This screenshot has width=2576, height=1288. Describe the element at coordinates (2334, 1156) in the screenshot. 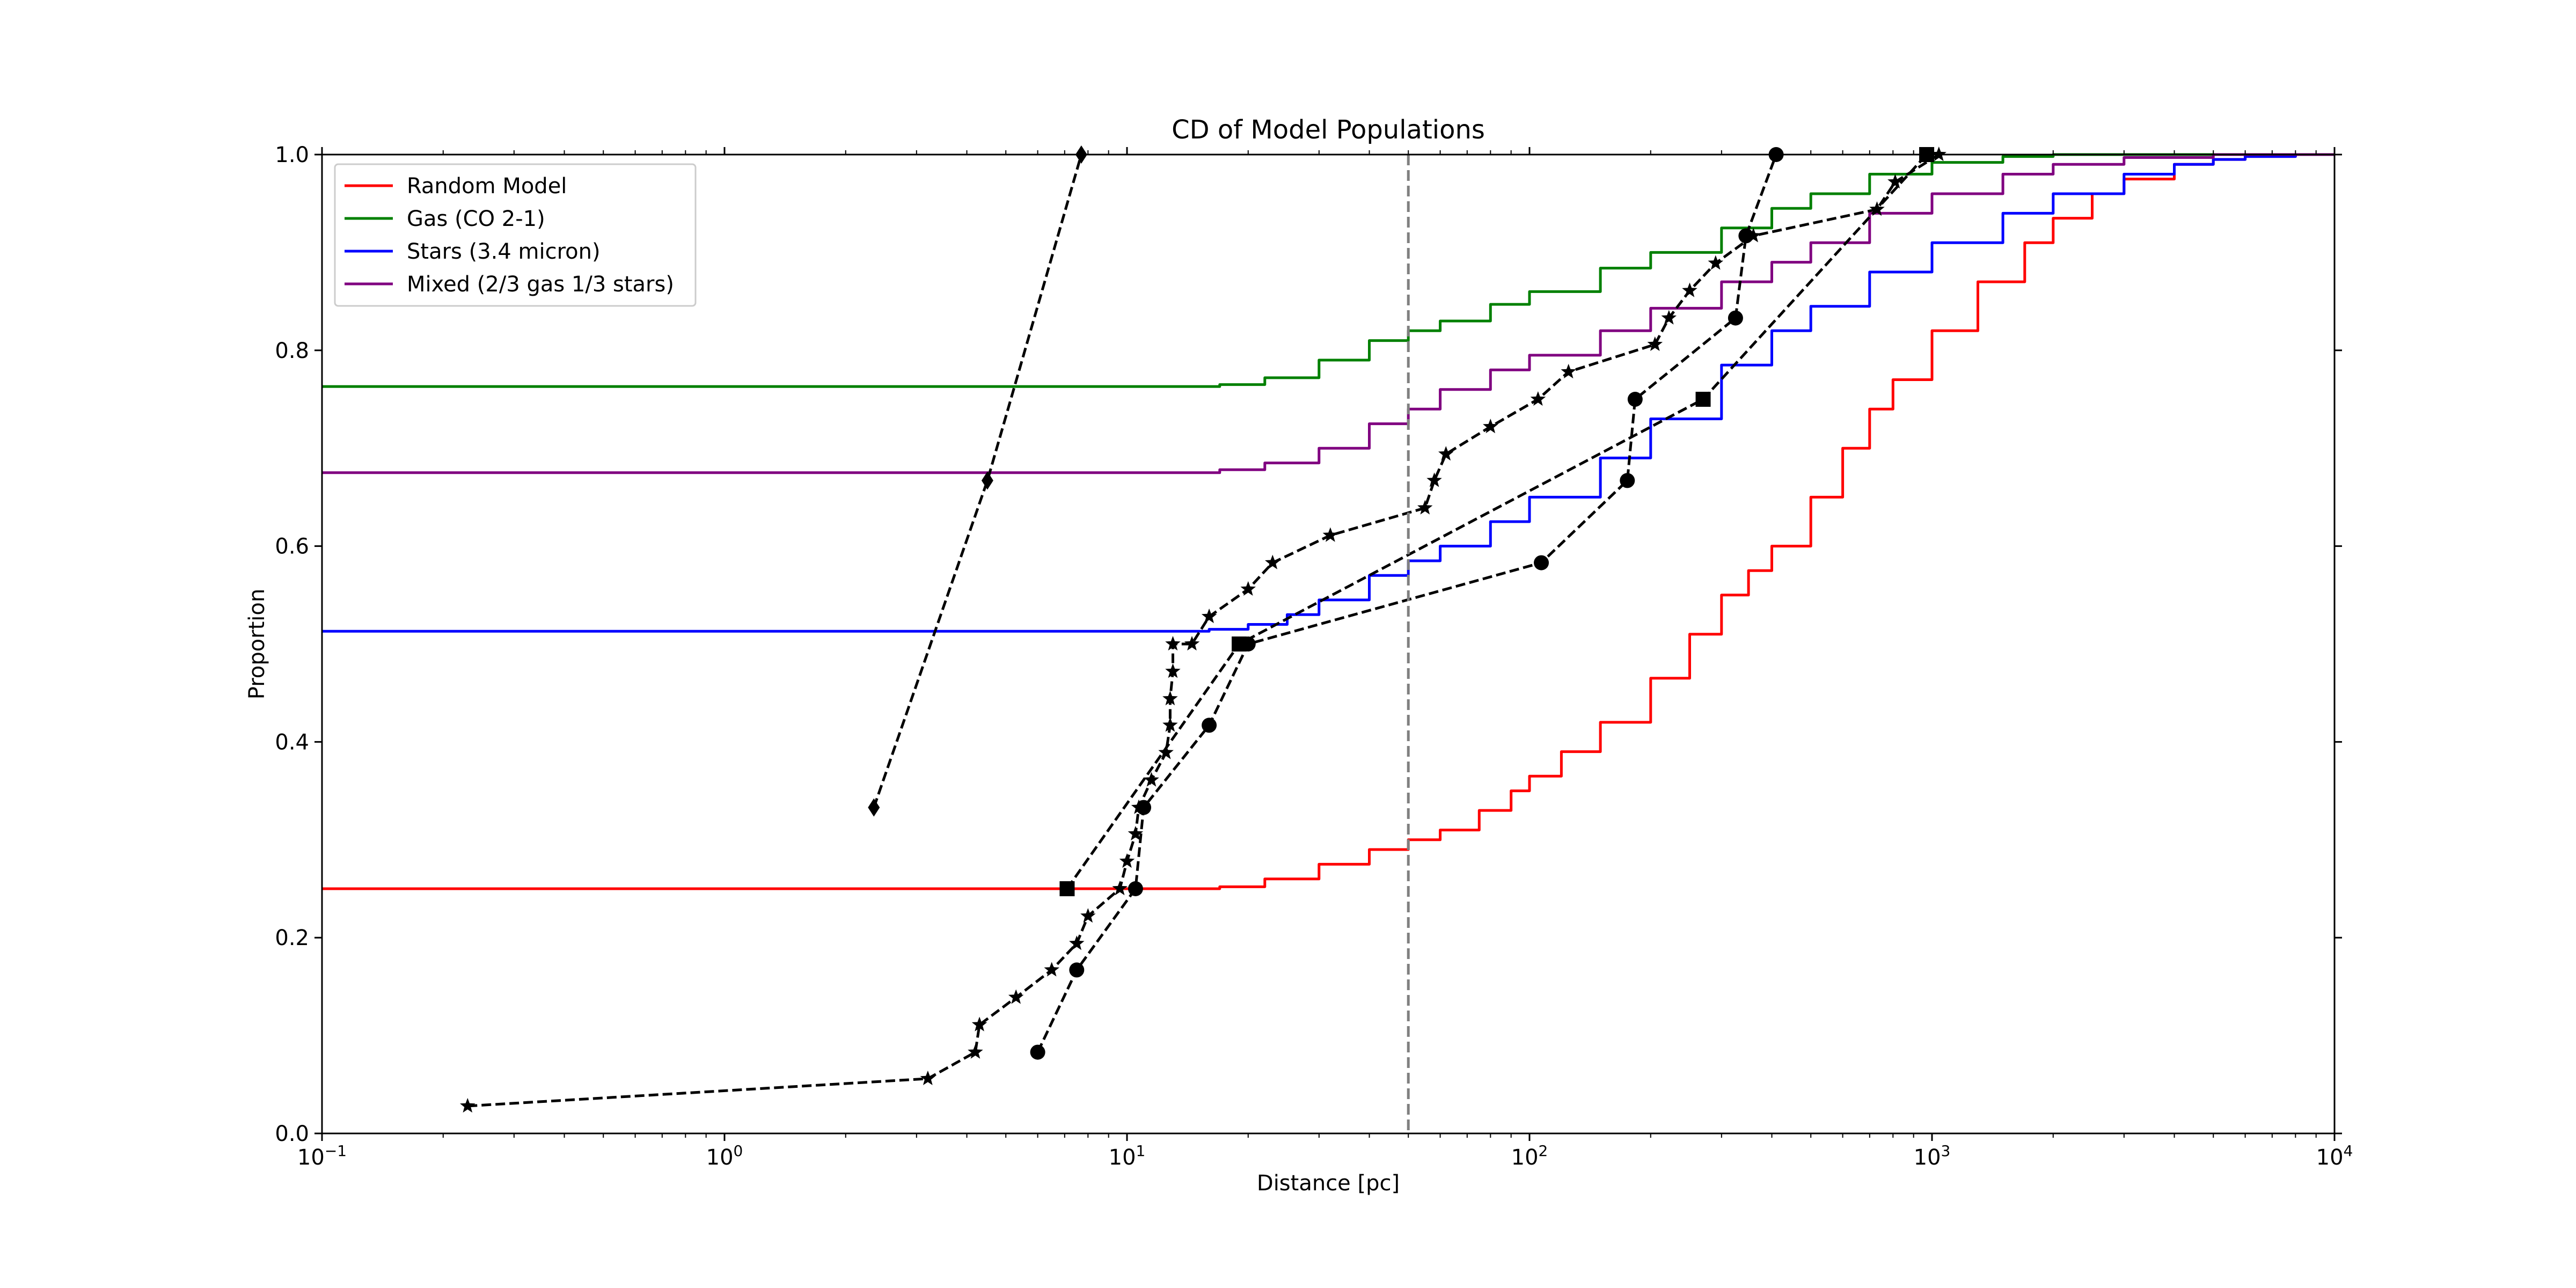

I see `x-tick-label: 10⁴` at that location.